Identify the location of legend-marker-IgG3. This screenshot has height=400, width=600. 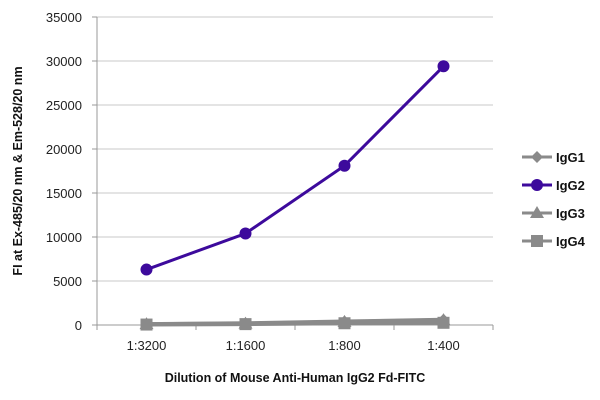
(537, 212).